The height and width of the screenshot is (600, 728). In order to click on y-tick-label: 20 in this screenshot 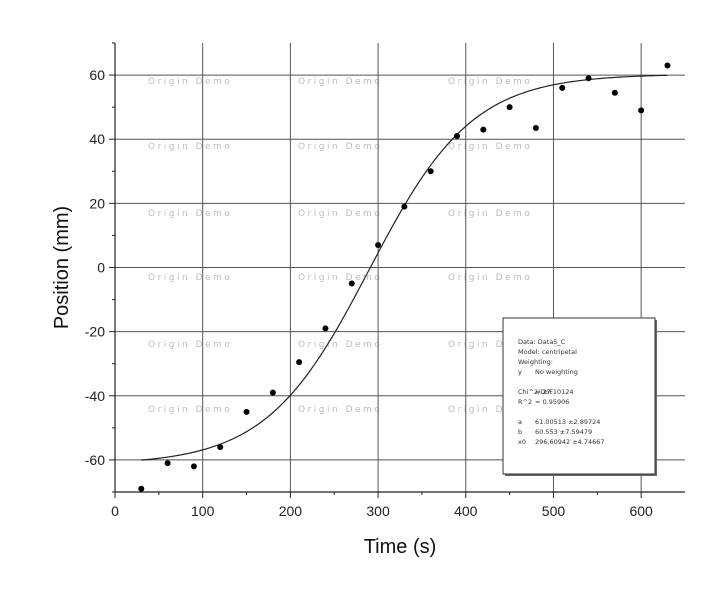, I will do `click(97, 203)`.